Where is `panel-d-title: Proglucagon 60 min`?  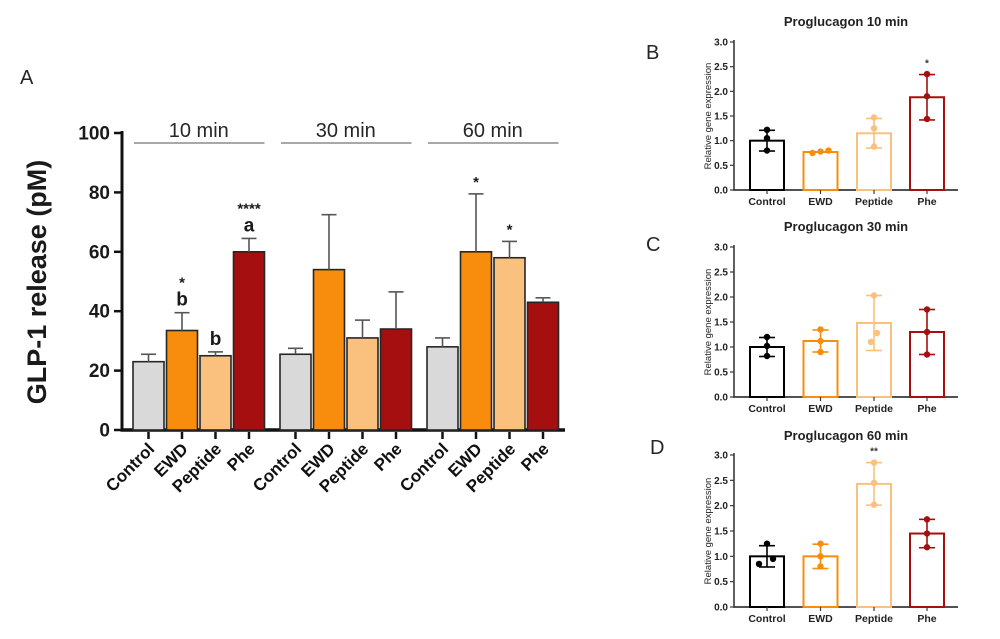 panel-d-title: Proglucagon 60 min is located at coordinates (846, 435).